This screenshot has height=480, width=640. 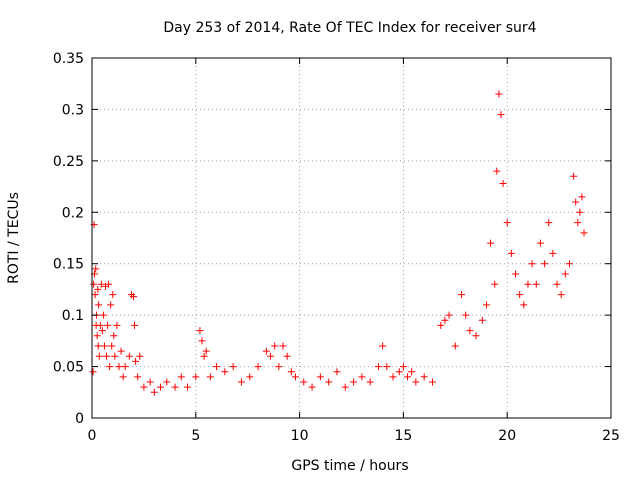 What do you see at coordinates (92, 436) in the screenshot?
I see `x-tick-label: 0` at bounding box center [92, 436].